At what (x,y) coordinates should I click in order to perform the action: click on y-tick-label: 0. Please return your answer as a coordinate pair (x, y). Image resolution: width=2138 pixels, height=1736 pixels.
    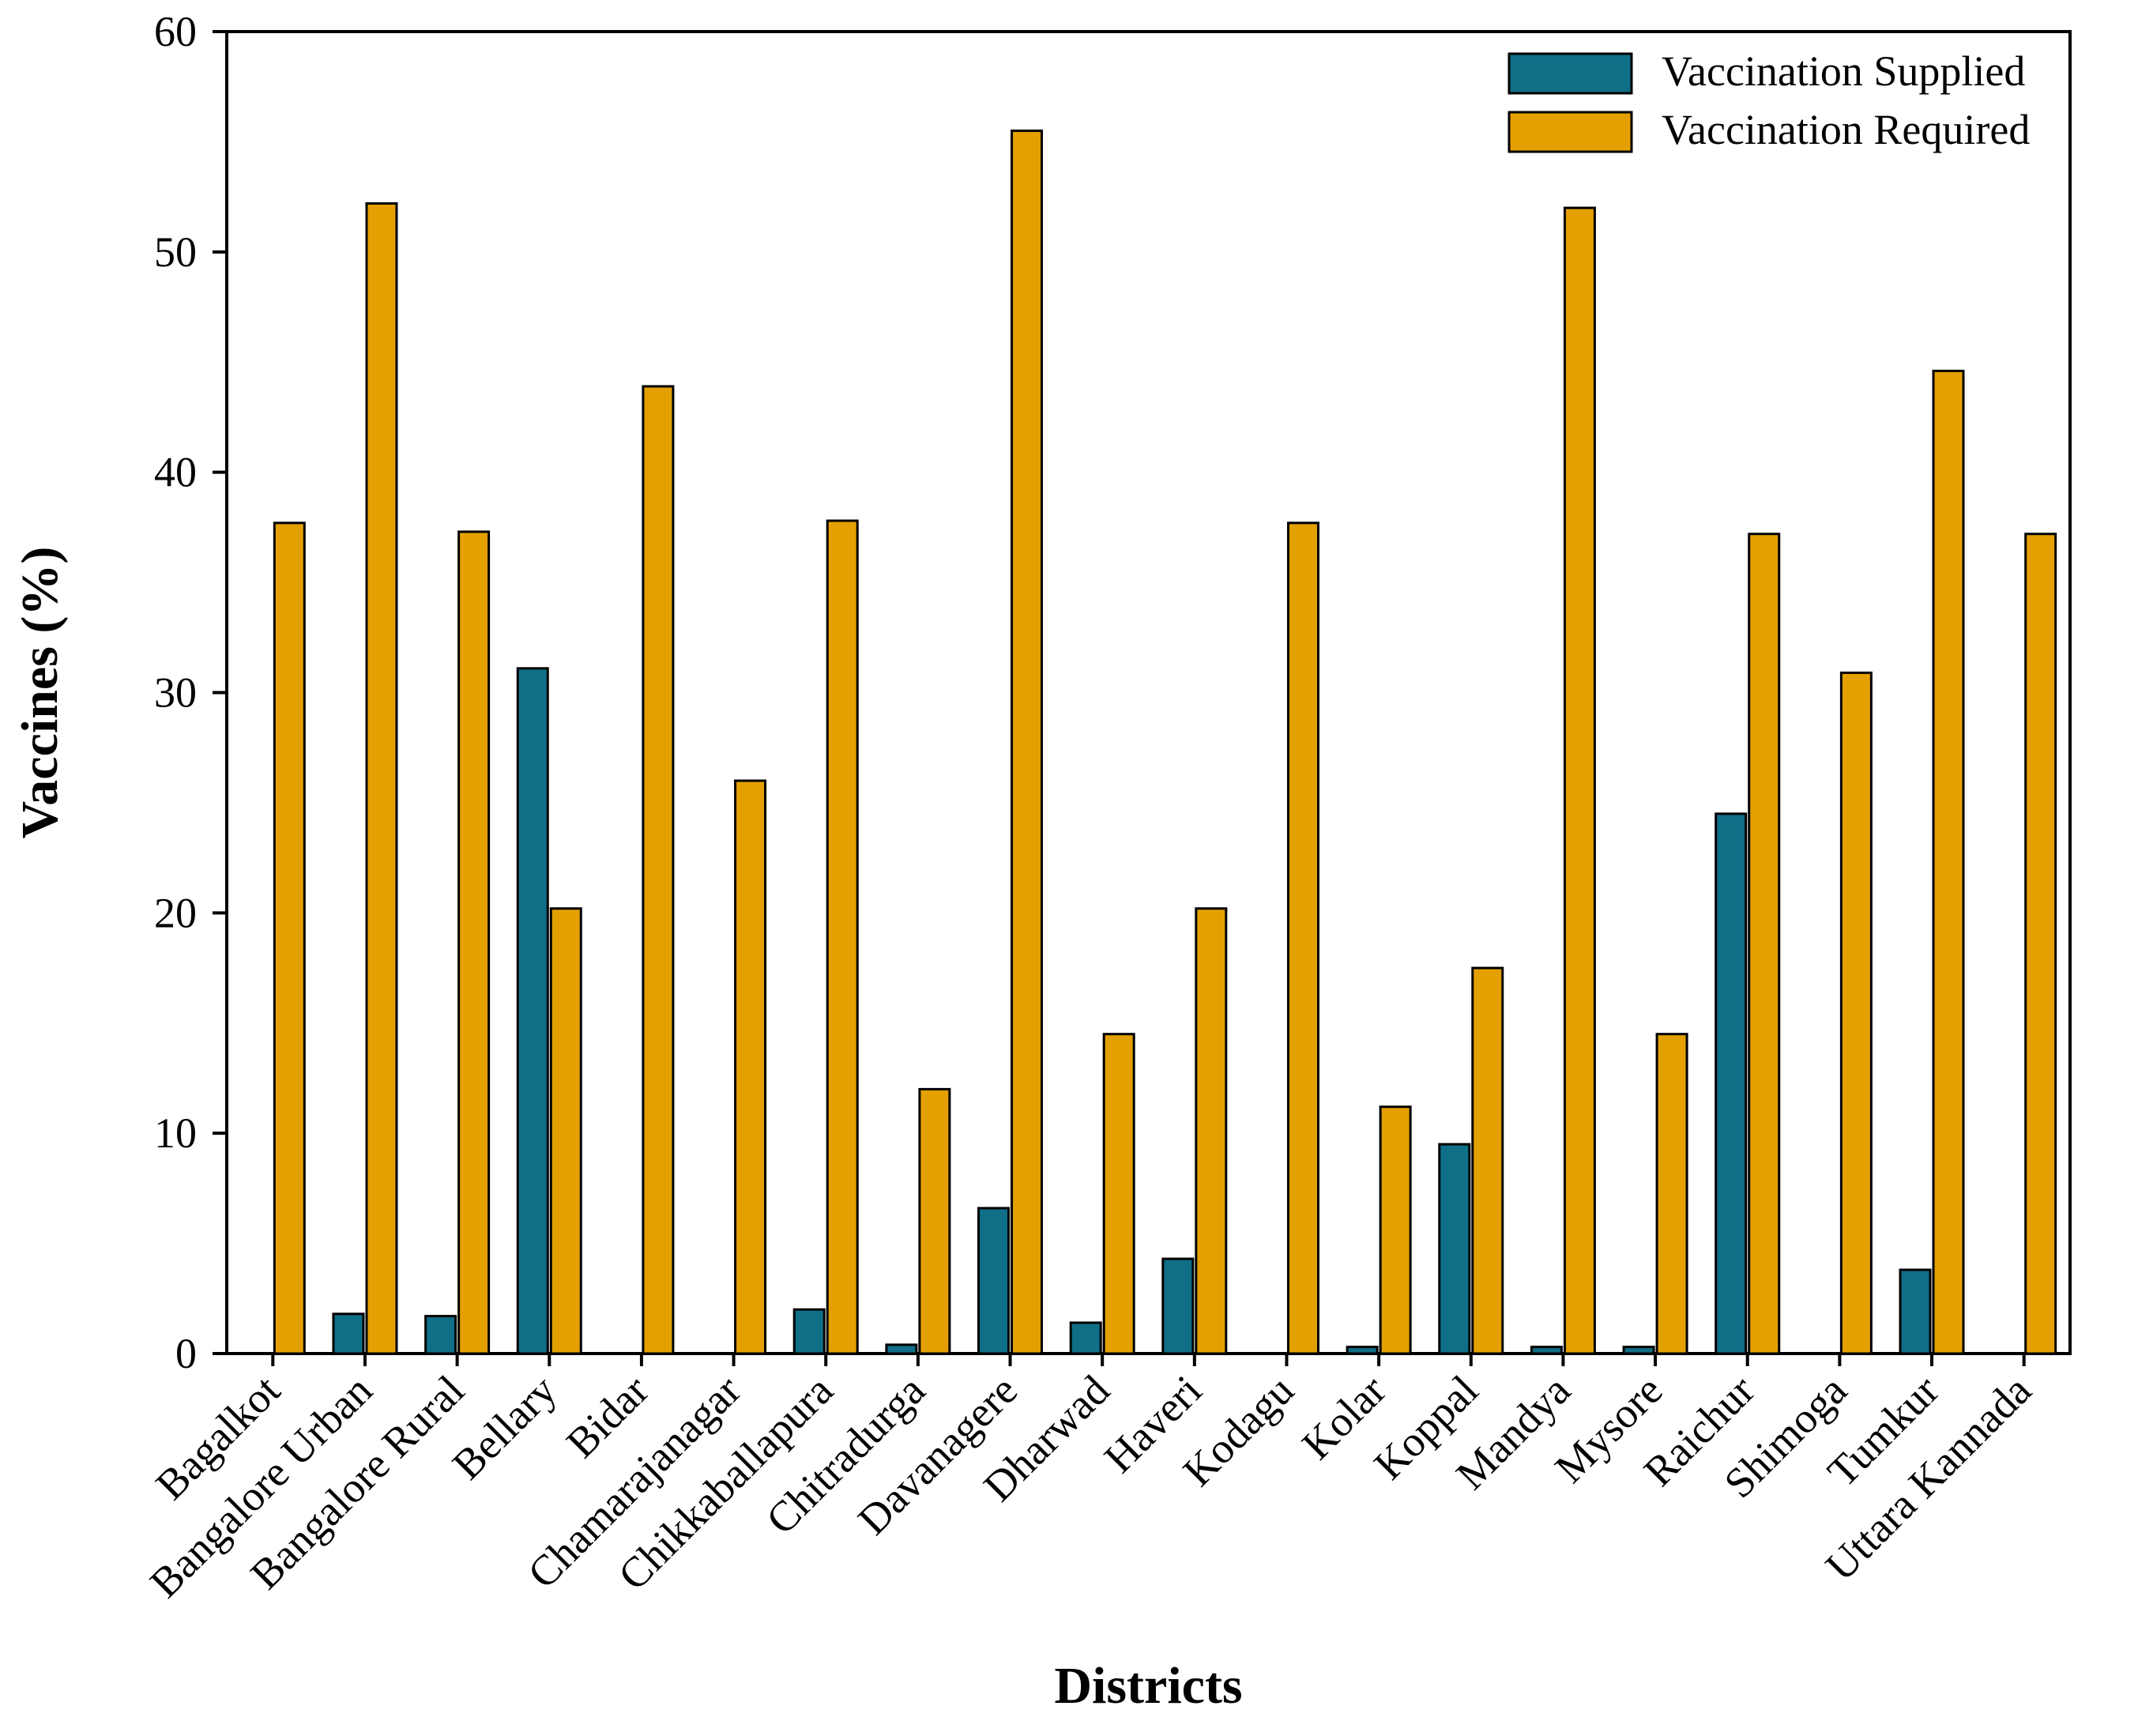
    Looking at the image, I should click on (186, 1353).